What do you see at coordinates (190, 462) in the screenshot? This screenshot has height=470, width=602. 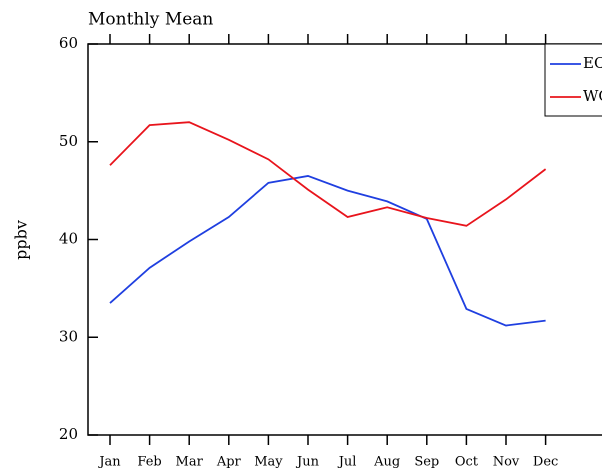 I see `x-tick-label: Mar` at bounding box center [190, 462].